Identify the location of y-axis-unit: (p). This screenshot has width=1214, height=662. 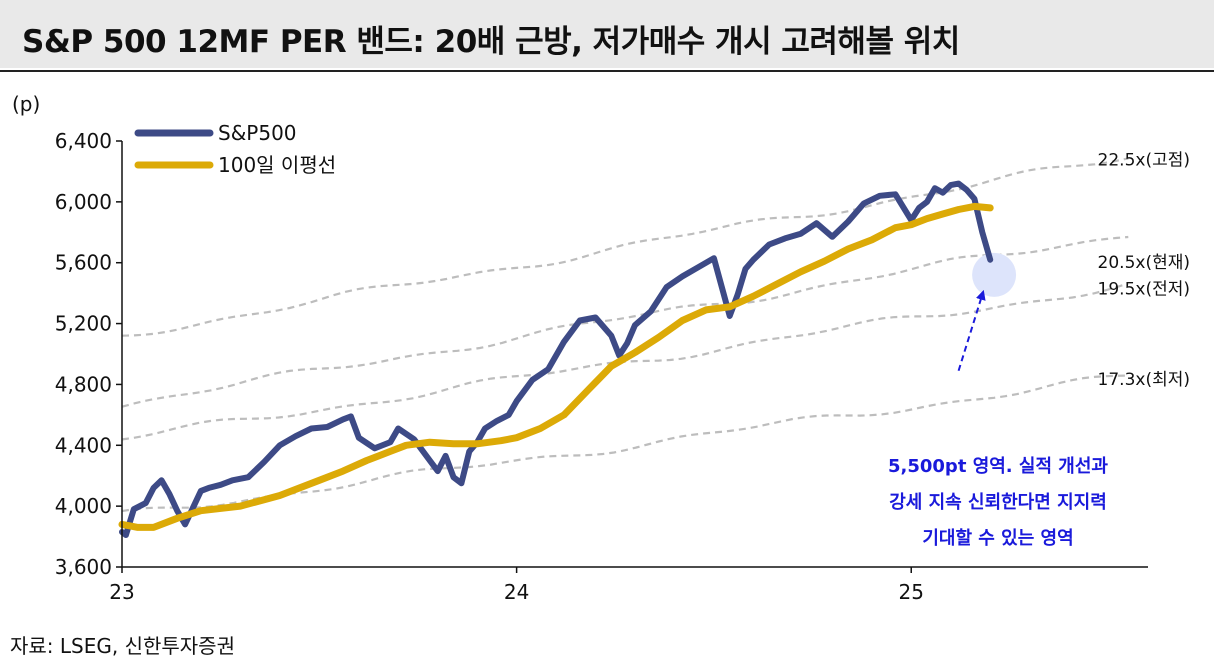
(26, 104).